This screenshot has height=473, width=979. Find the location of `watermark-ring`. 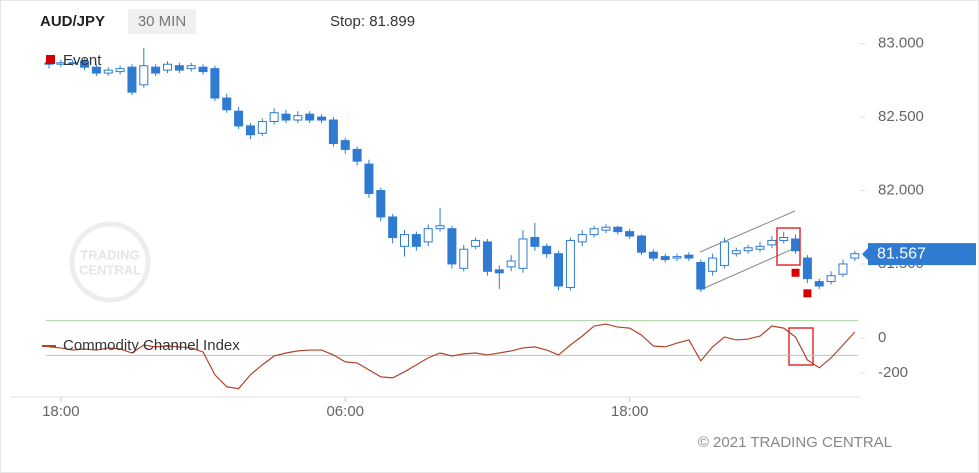

watermark-ring is located at coordinates (110, 262).